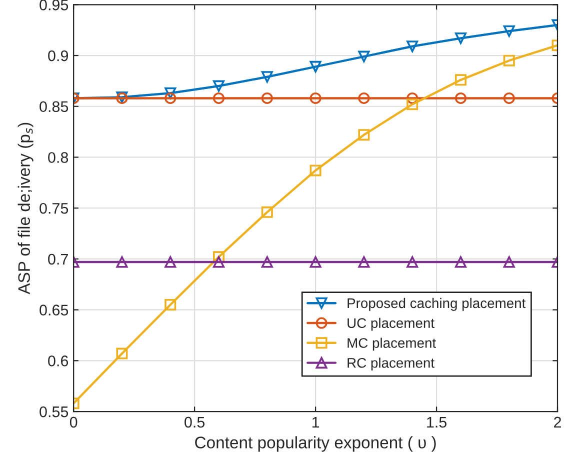  I want to click on y-tick-label: 0.95, so click(54, 5).